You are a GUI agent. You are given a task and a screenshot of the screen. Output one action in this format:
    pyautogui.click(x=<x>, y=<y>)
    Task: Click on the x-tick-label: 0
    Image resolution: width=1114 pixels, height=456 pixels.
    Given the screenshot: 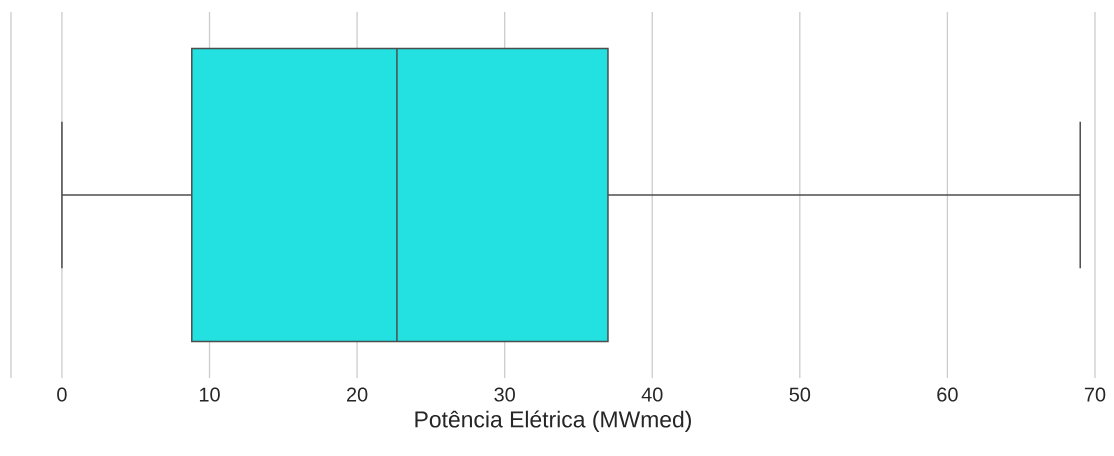 What is the action you would take?
    pyautogui.click(x=62, y=394)
    